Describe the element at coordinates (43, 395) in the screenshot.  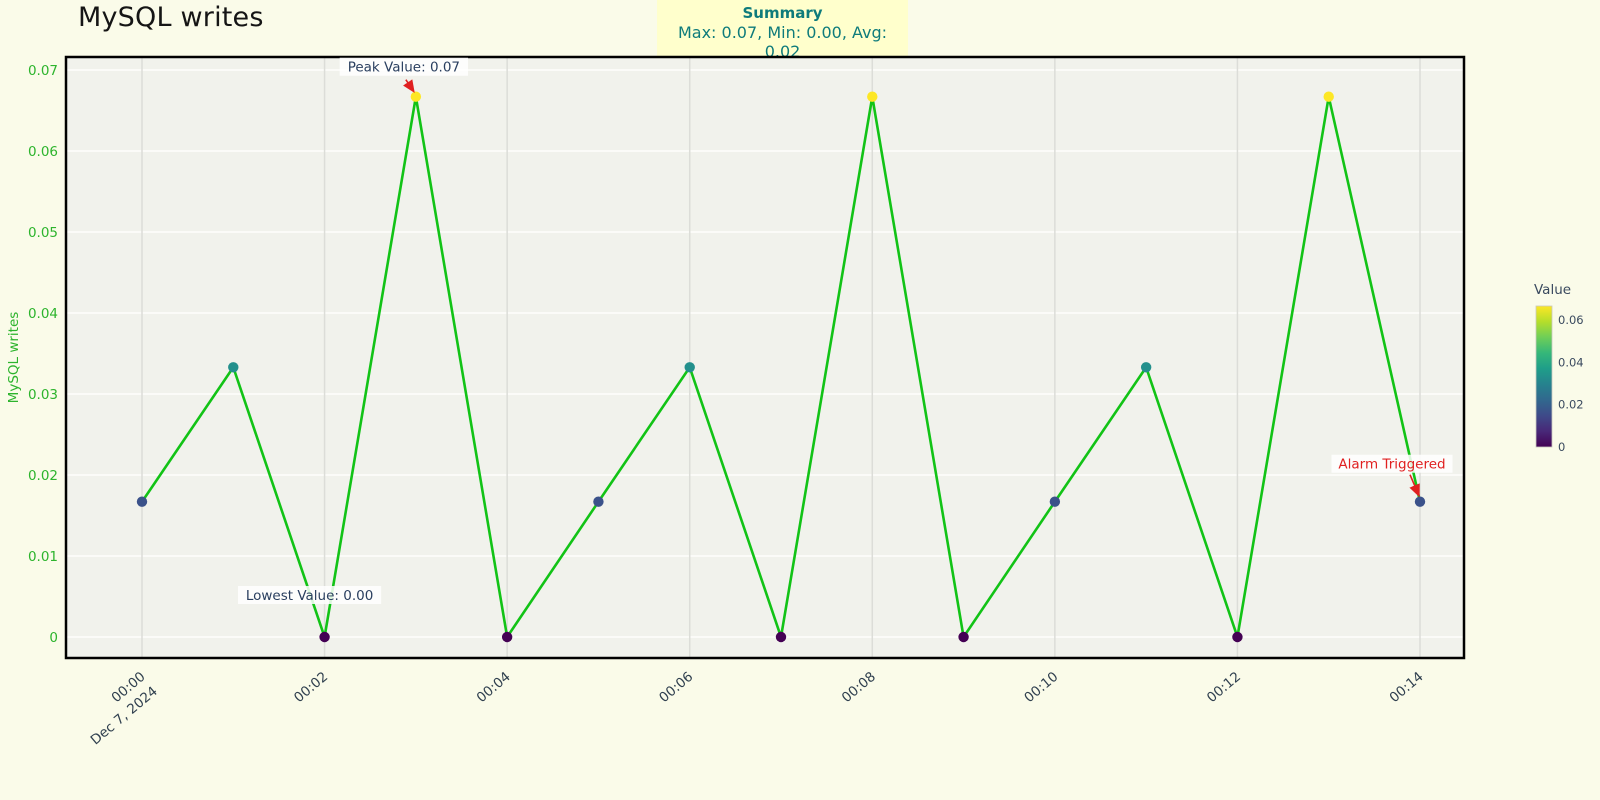
I see `y-tick-label: 0.03` at that location.